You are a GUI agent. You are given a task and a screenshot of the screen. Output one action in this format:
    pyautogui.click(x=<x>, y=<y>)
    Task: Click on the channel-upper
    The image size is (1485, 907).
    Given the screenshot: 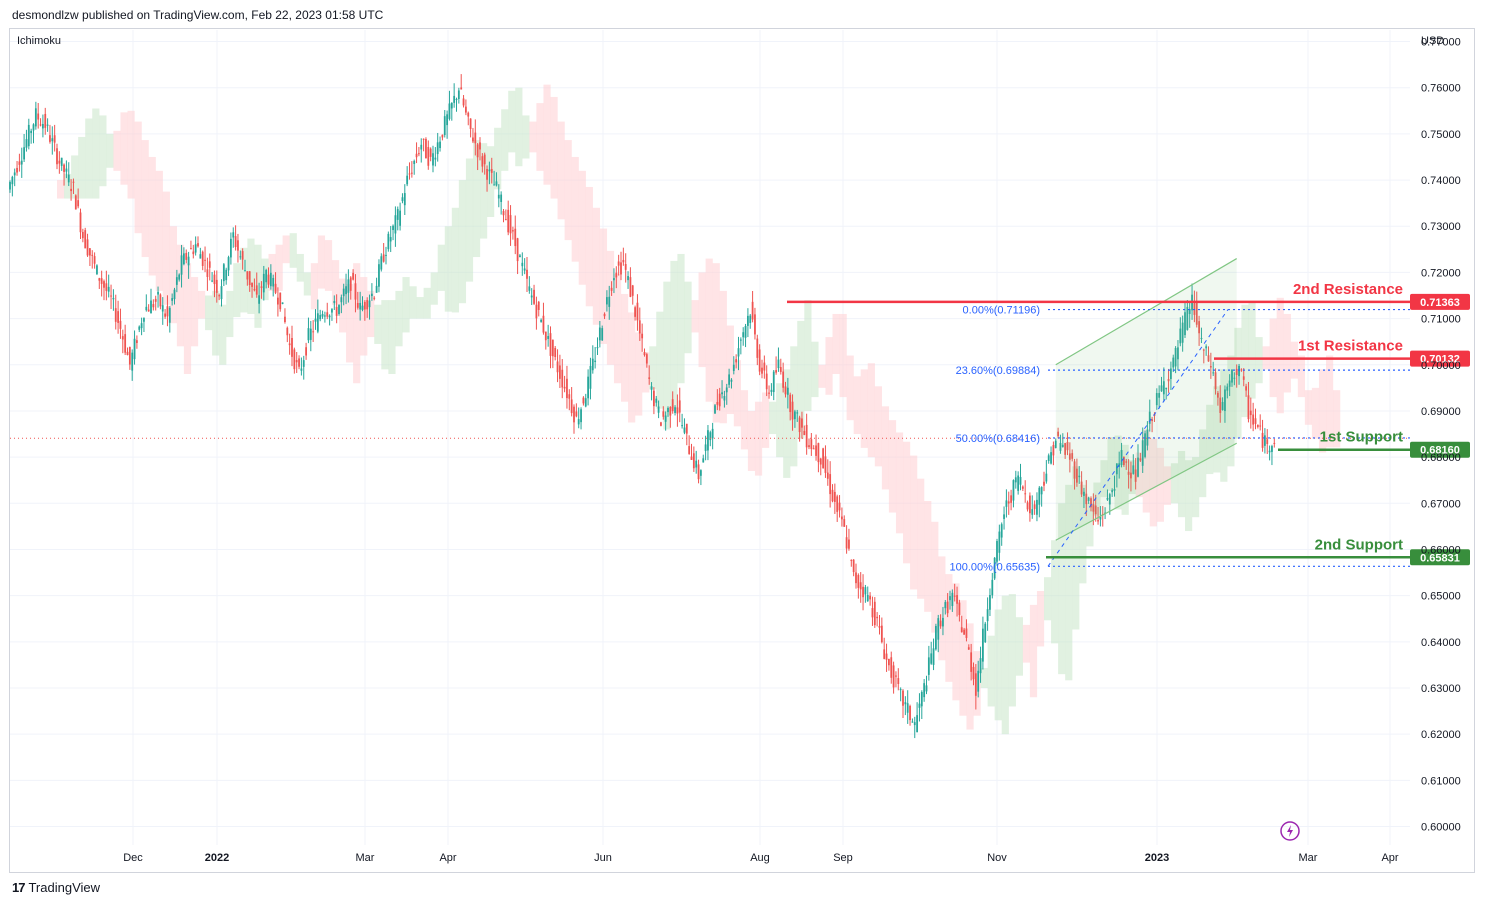 What is the action you would take?
    pyautogui.click(x=1146, y=312)
    